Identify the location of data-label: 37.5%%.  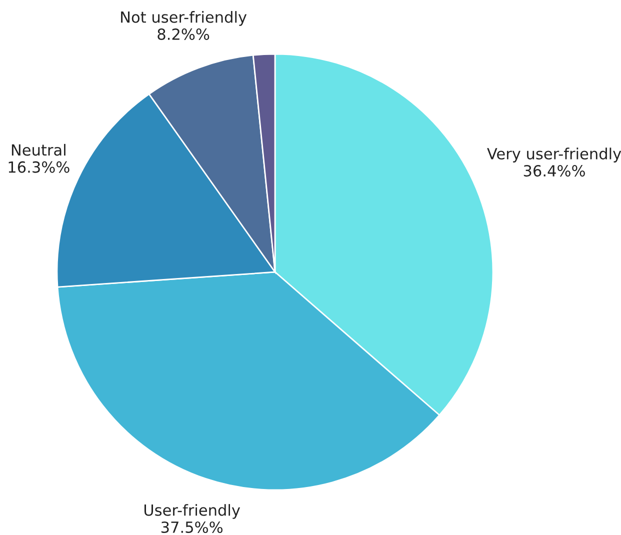
(192, 527).